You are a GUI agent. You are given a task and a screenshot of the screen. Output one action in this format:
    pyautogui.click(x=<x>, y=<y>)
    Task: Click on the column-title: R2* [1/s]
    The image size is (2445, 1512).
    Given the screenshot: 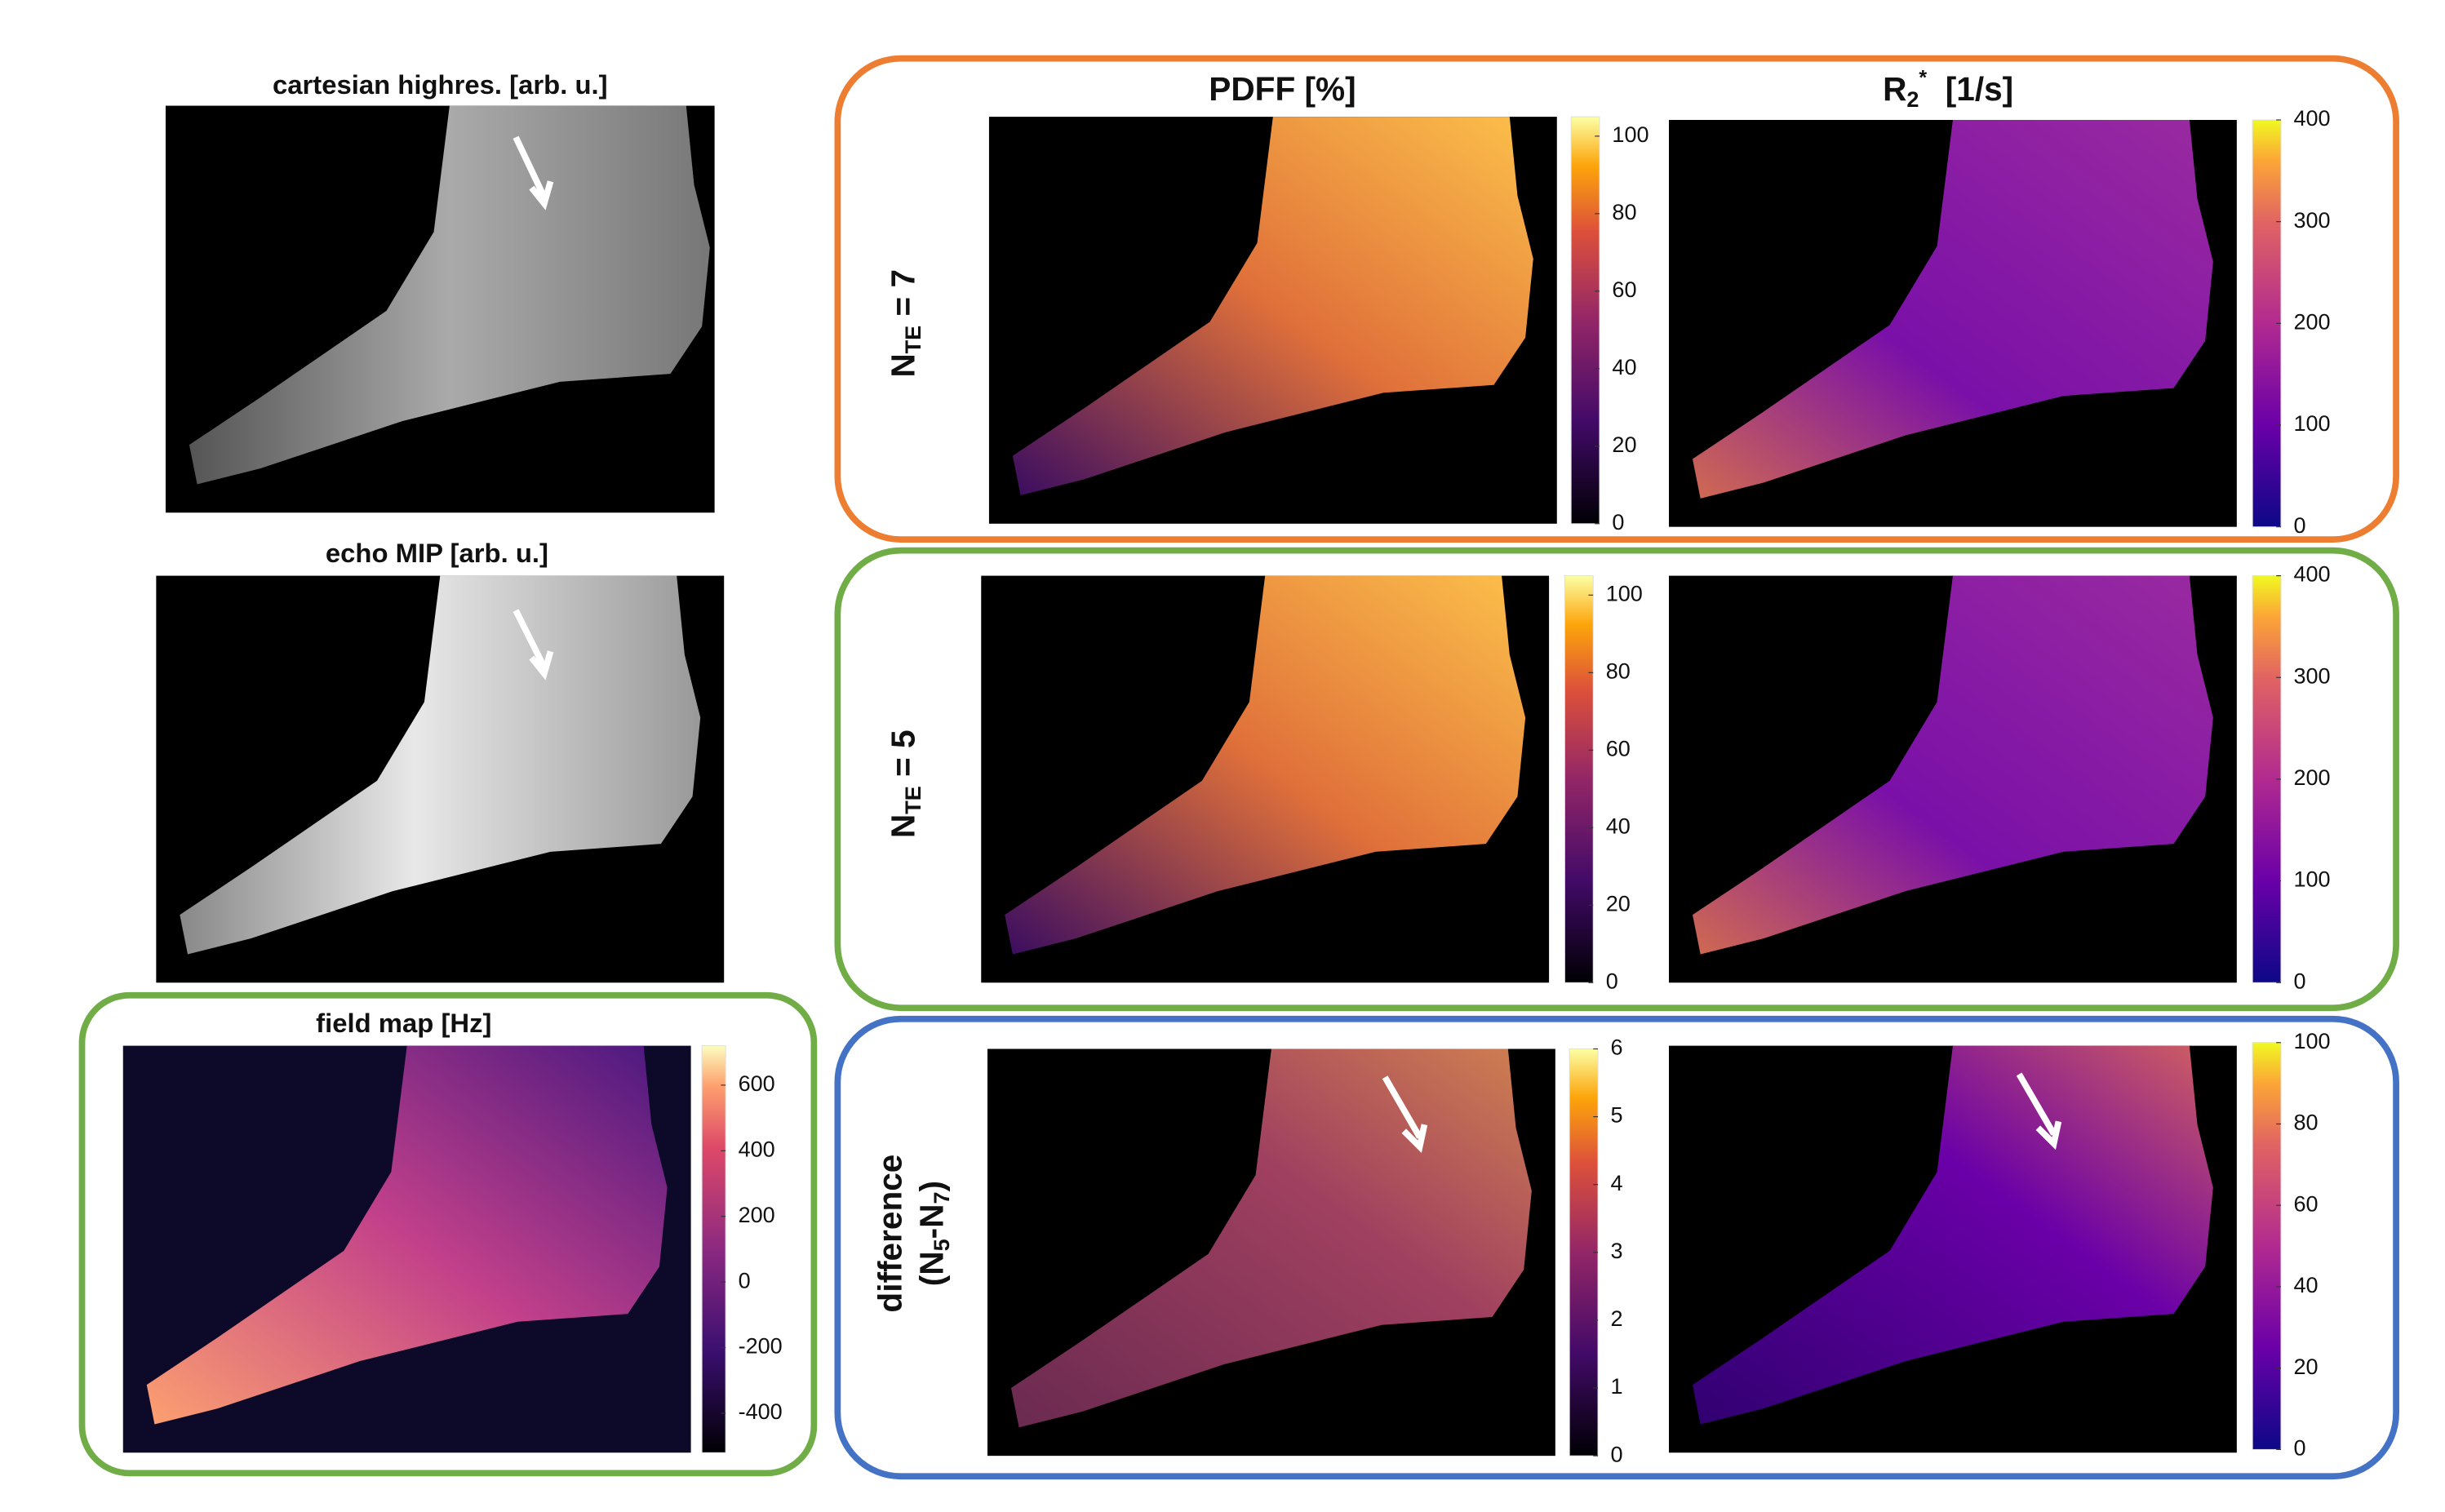 What is the action you would take?
    pyautogui.click(x=1948, y=89)
    